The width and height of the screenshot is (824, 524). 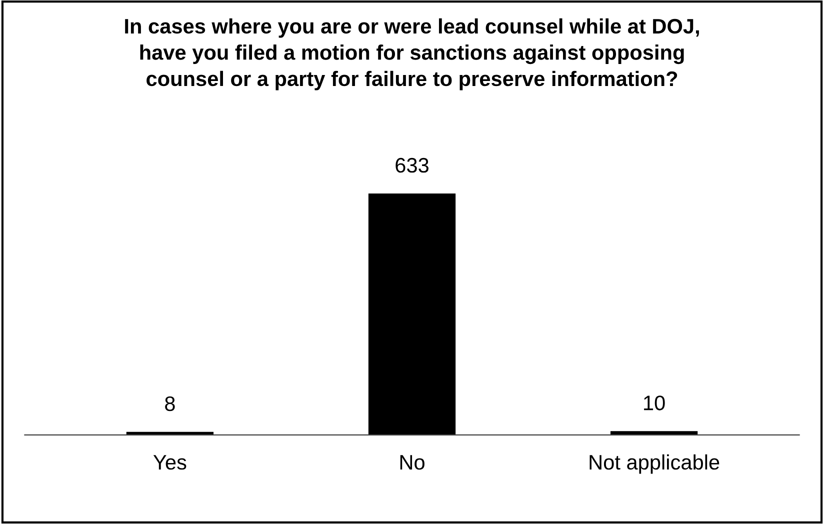 I want to click on data-label: 8, so click(x=170, y=404).